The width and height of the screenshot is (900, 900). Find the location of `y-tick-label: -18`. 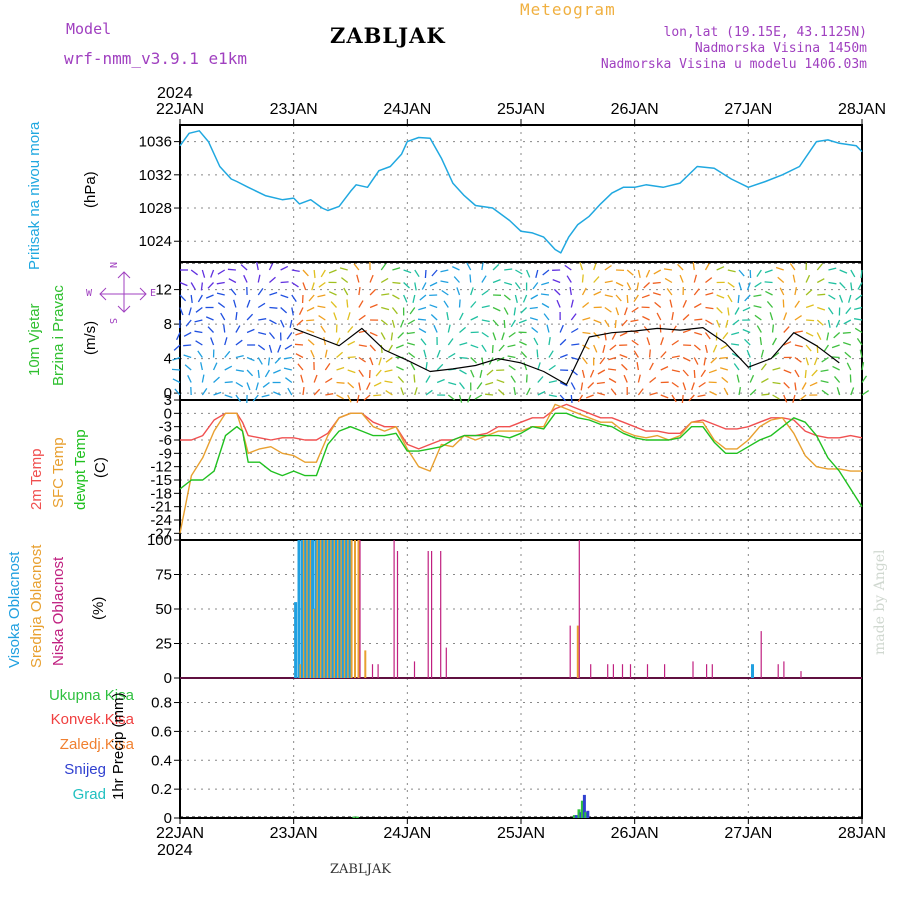

y-tick-label: -18 is located at coordinates (161, 493).